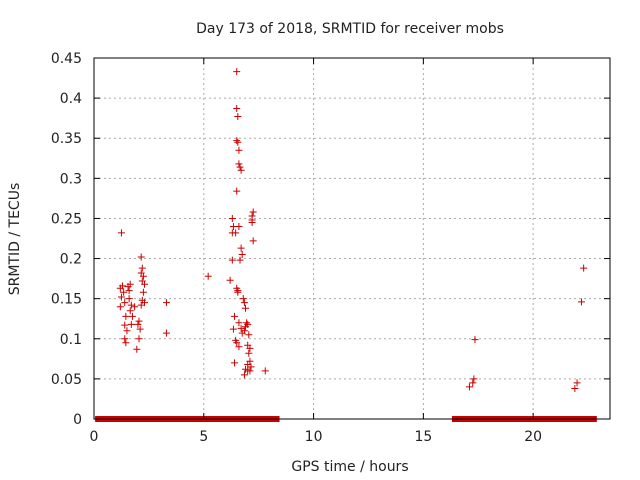 Image resolution: width=640 pixels, height=480 pixels. I want to click on x-axis-label: GPS time / hours, so click(349, 467).